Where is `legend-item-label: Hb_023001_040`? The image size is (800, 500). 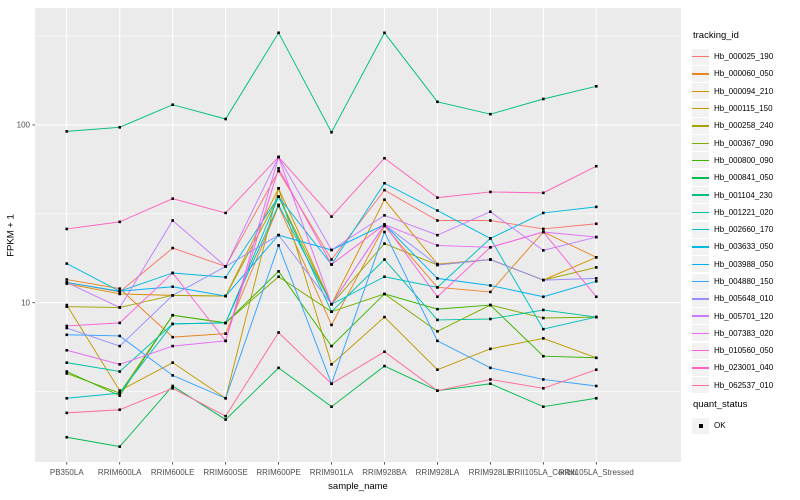 legend-item-label: Hb_023001_040 is located at coordinates (744, 368).